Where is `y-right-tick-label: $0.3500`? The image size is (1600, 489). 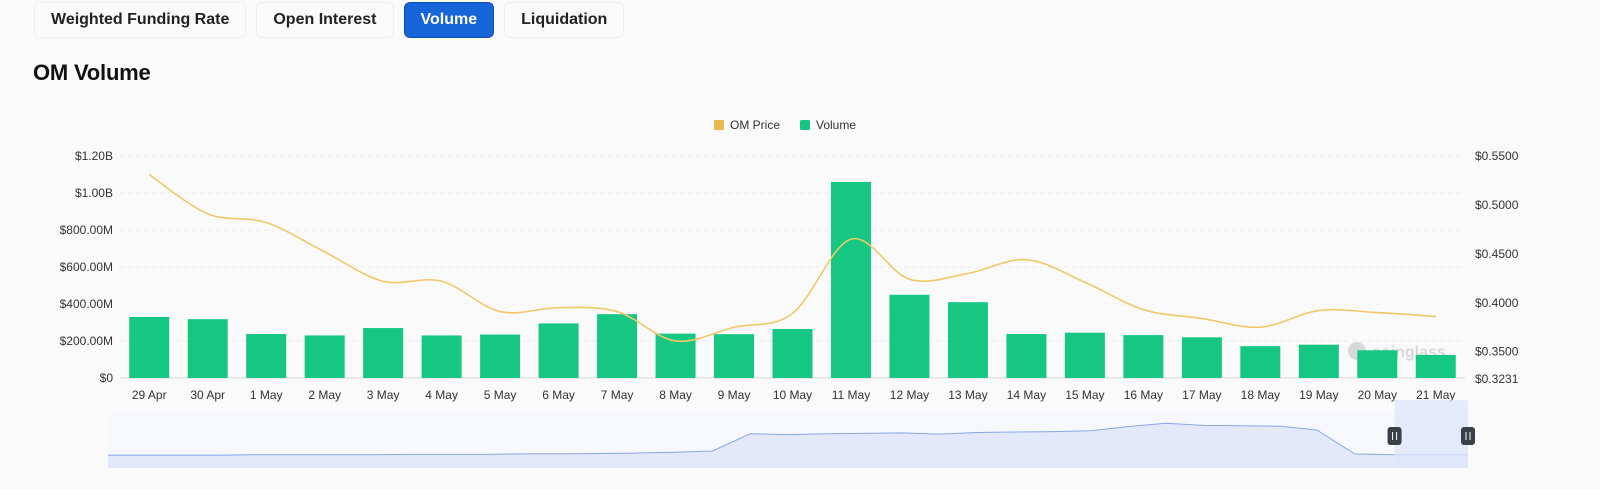 y-right-tick-label: $0.3500 is located at coordinates (1497, 352).